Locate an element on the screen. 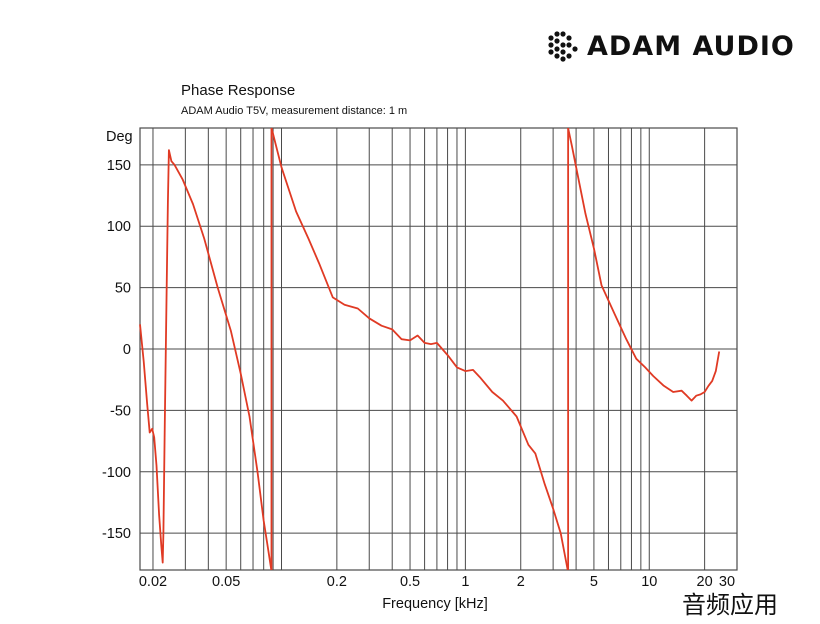 The height and width of the screenshot is (624, 820). y-tick-label: 150 is located at coordinates (119, 166).